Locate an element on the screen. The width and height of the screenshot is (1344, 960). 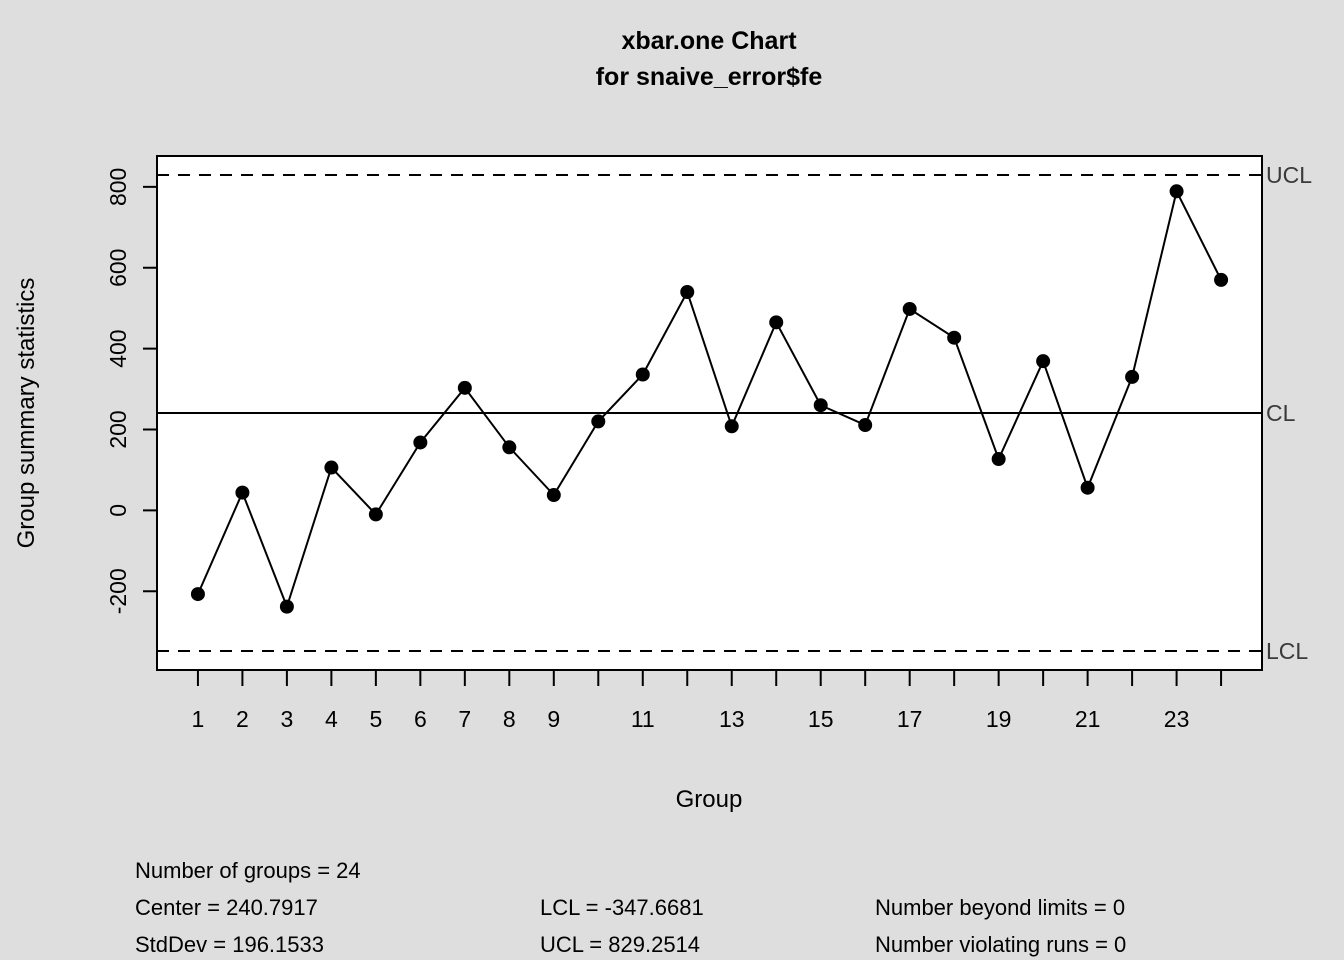
x-tick-label: 4 is located at coordinates (331, 719).